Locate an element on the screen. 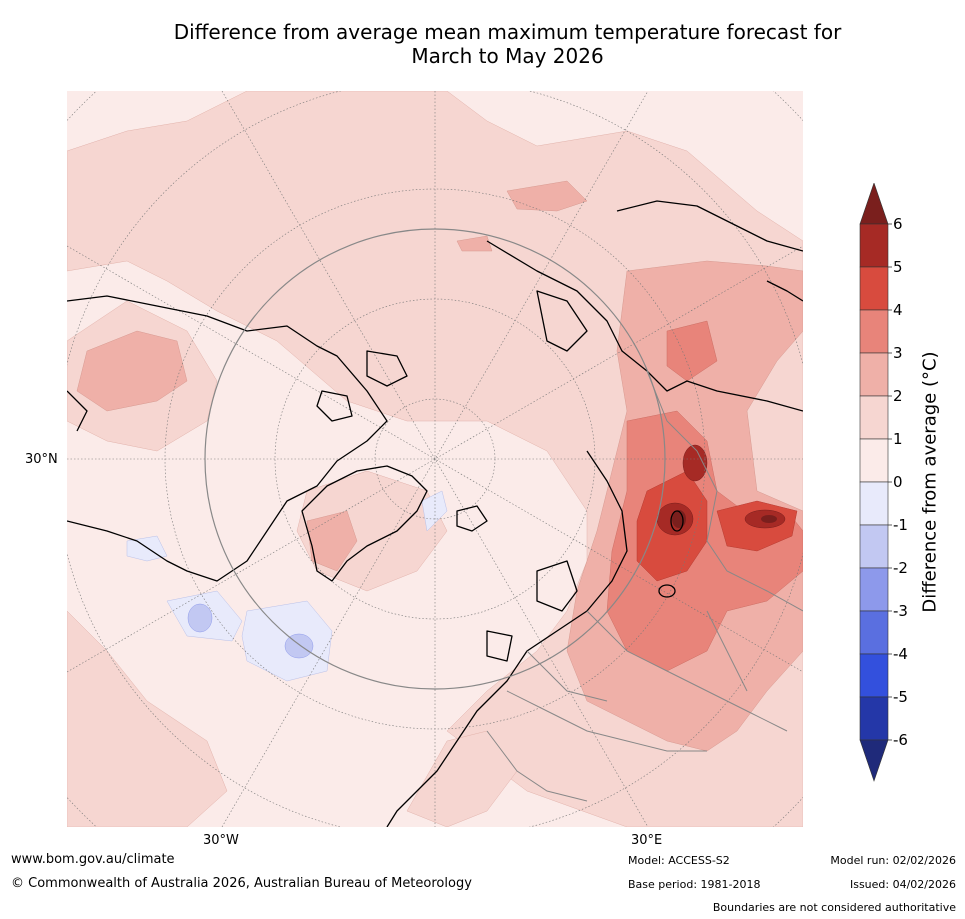  colorbar-svg is located at coordinates (875, 482).